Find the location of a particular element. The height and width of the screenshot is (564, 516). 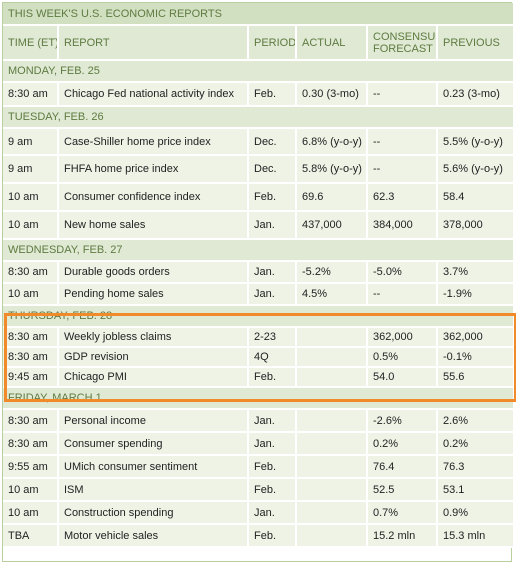

day-label: THURSDAY, FEB. 28 is located at coordinates (258, 316).